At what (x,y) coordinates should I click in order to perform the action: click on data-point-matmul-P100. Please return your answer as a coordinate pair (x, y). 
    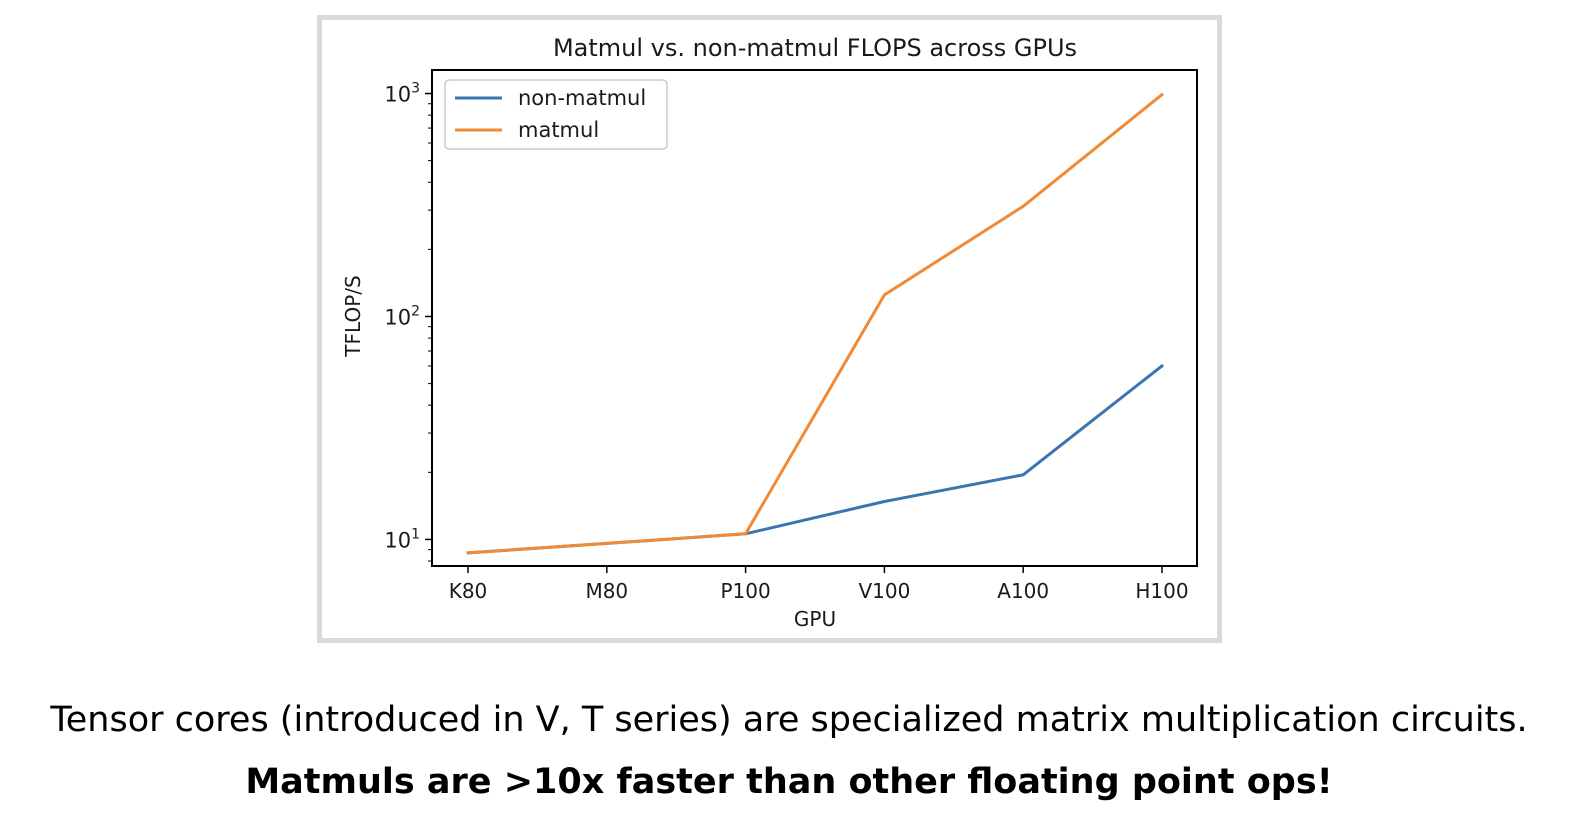
    Looking at the image, I should click on (746, 534).